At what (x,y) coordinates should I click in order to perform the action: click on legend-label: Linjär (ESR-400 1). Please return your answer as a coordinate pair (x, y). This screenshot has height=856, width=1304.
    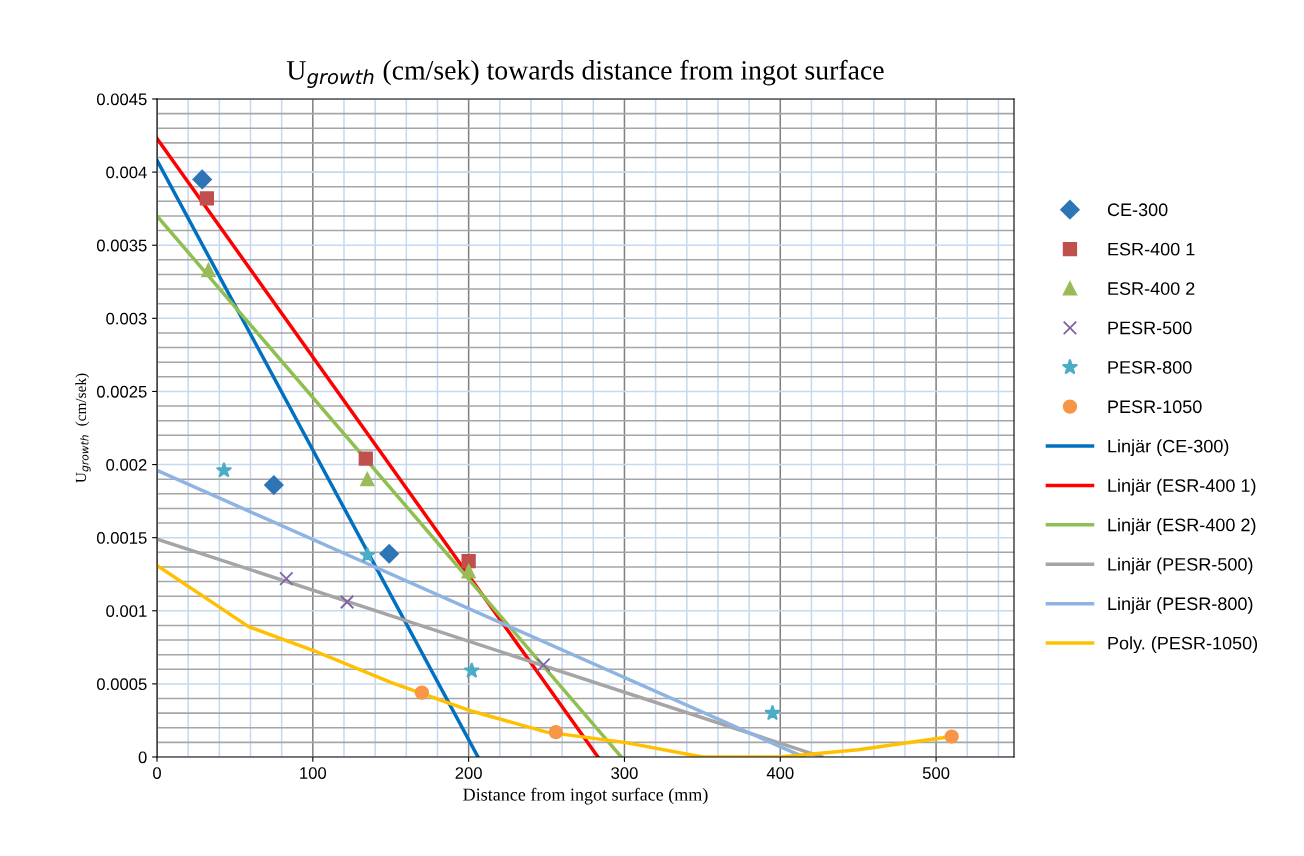
    Looking at the image, I should click on (1182, 487).